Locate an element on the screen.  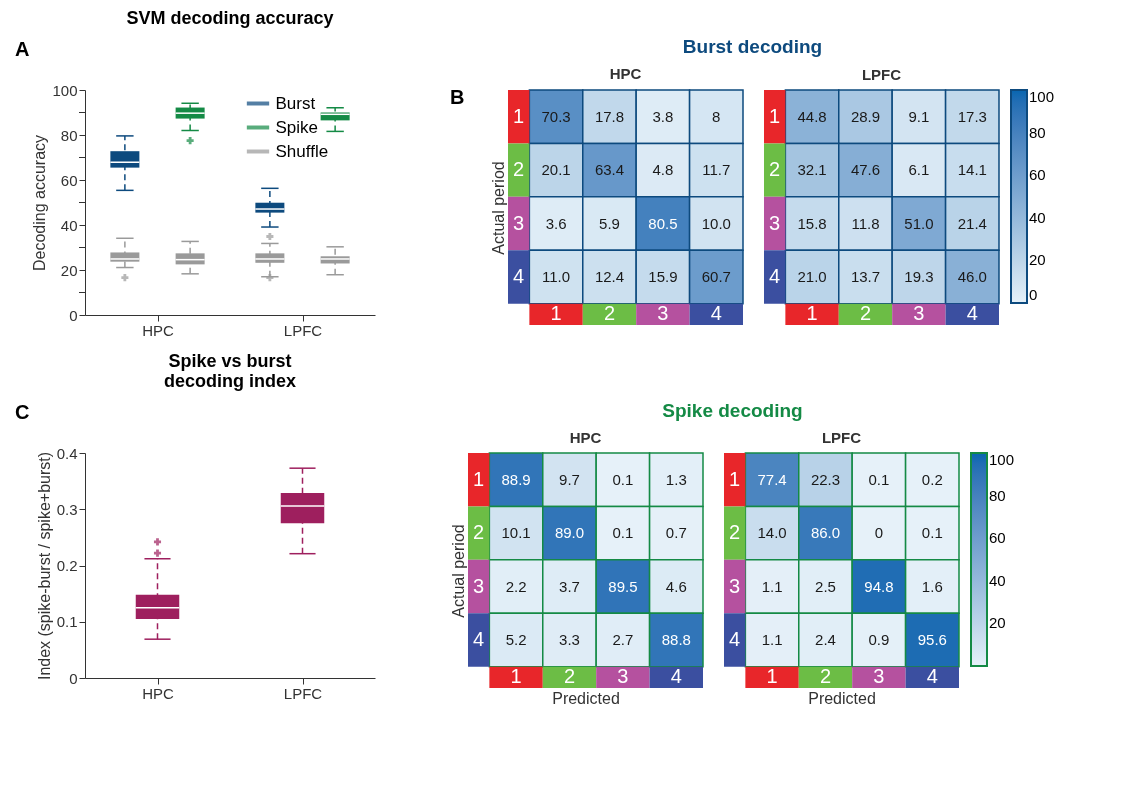
data-label: 2.4 is located at coordinates (825, 639).